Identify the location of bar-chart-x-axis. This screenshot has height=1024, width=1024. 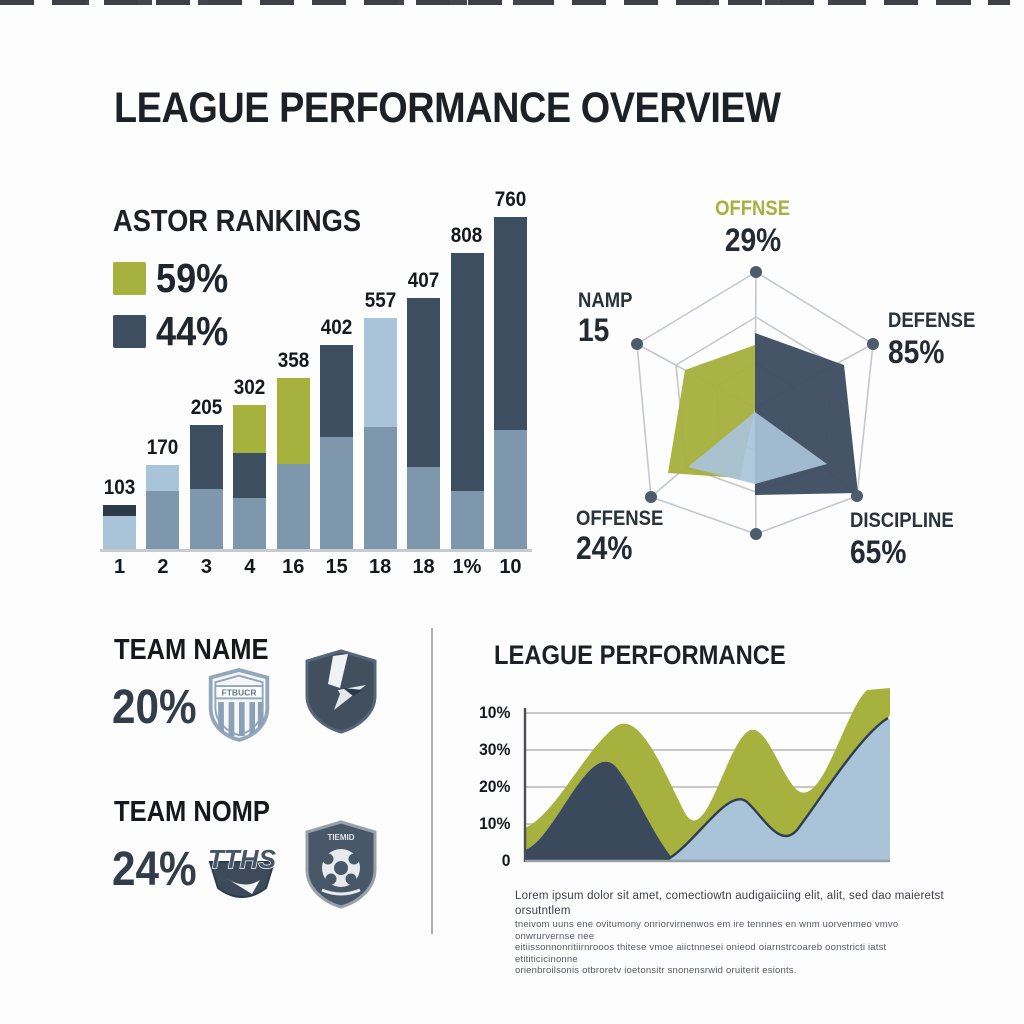
(316, 550).